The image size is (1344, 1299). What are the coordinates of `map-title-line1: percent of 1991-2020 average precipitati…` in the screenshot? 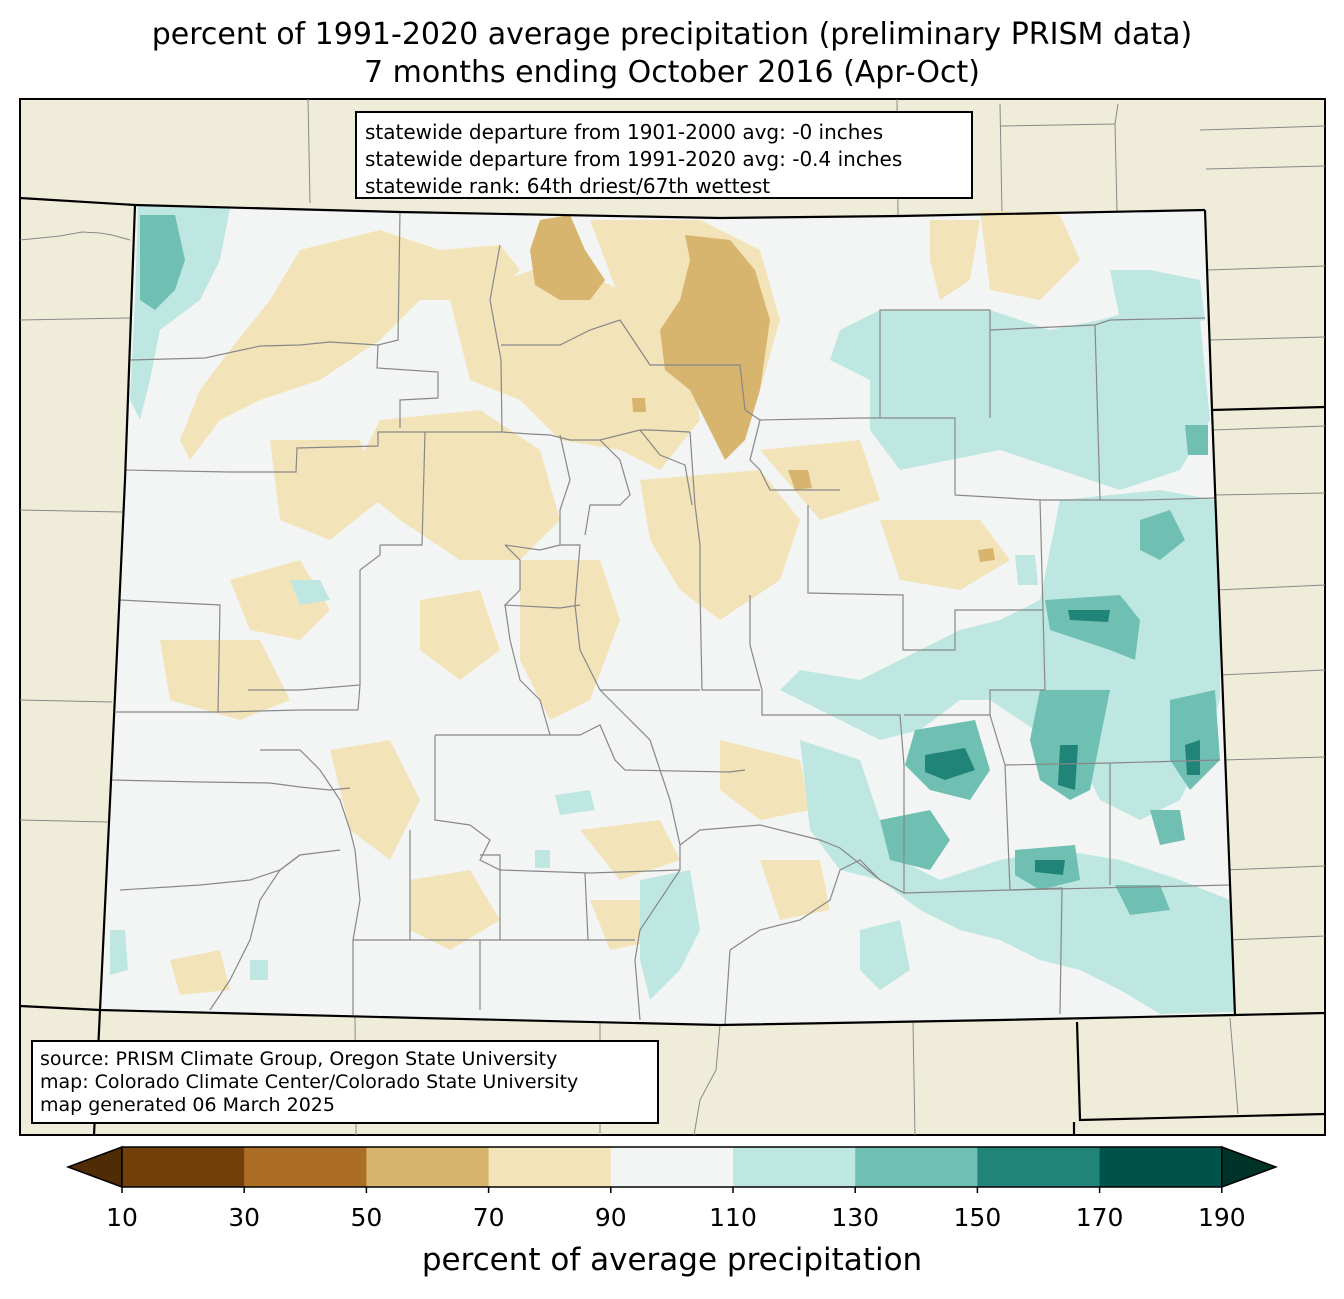 It's located at (672, 34).